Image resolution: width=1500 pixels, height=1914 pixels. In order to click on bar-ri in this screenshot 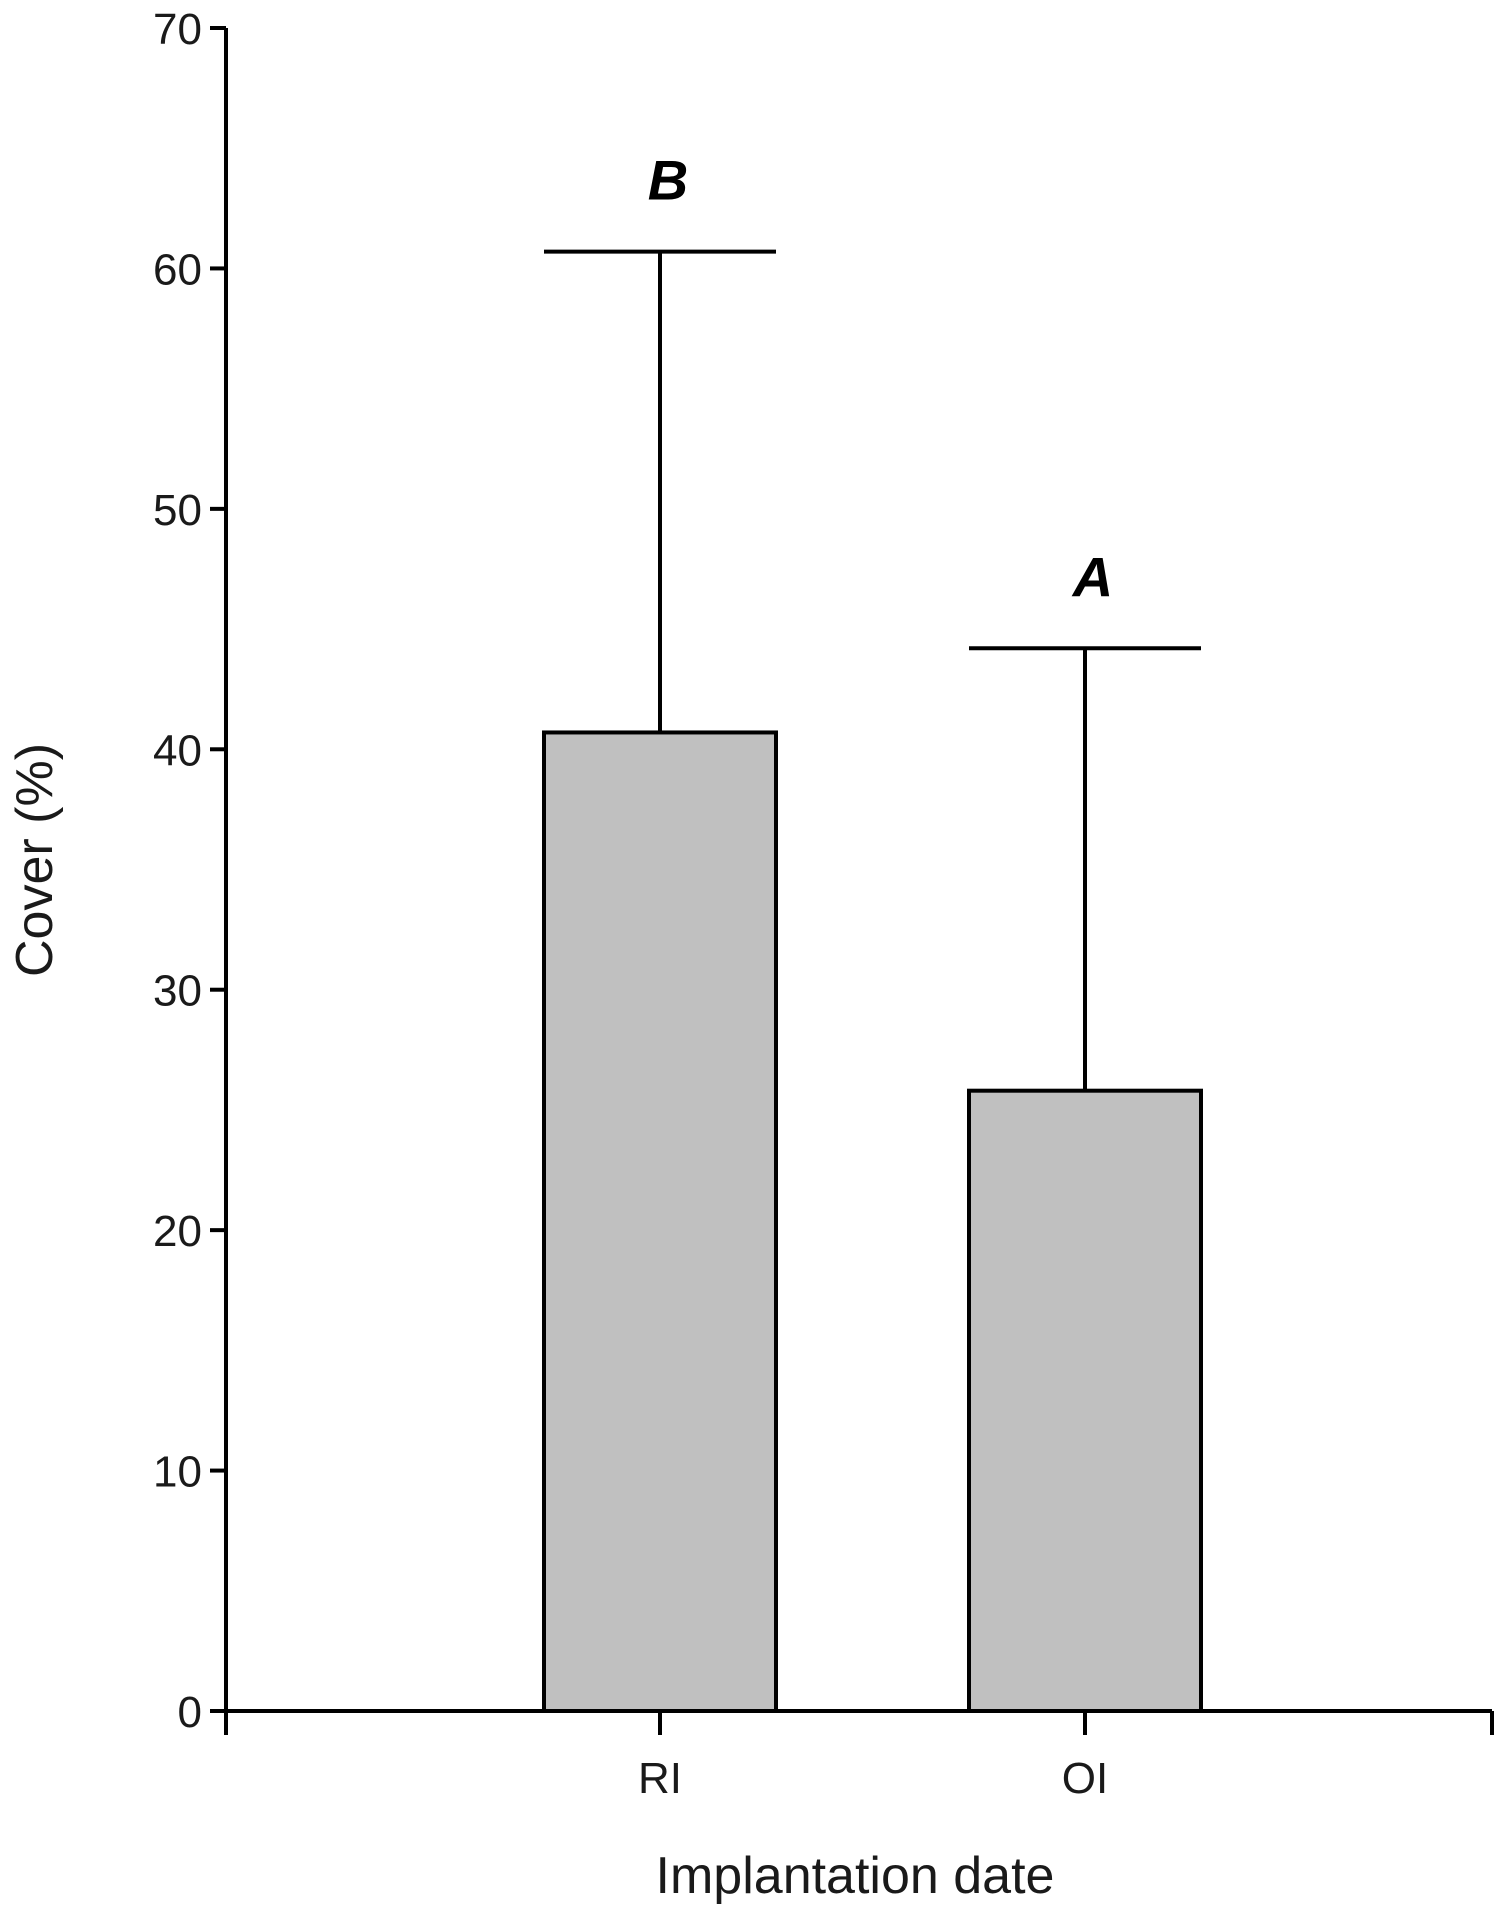, I will do `click(660, 1221)`.